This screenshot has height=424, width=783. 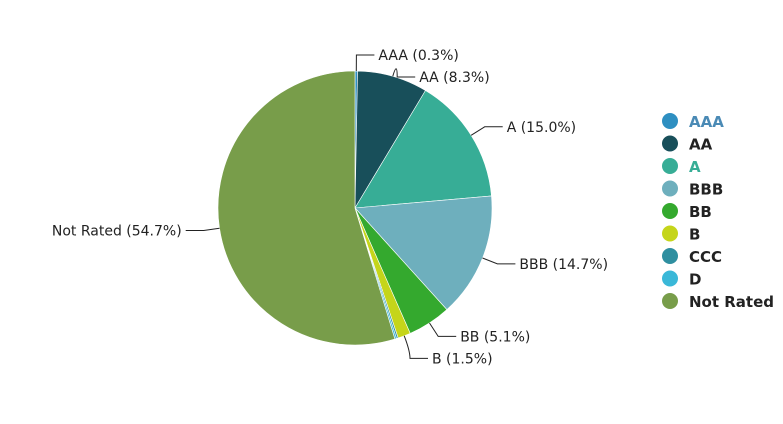 I want to click on legend-marker-aaa, so click(x=670, y=121).